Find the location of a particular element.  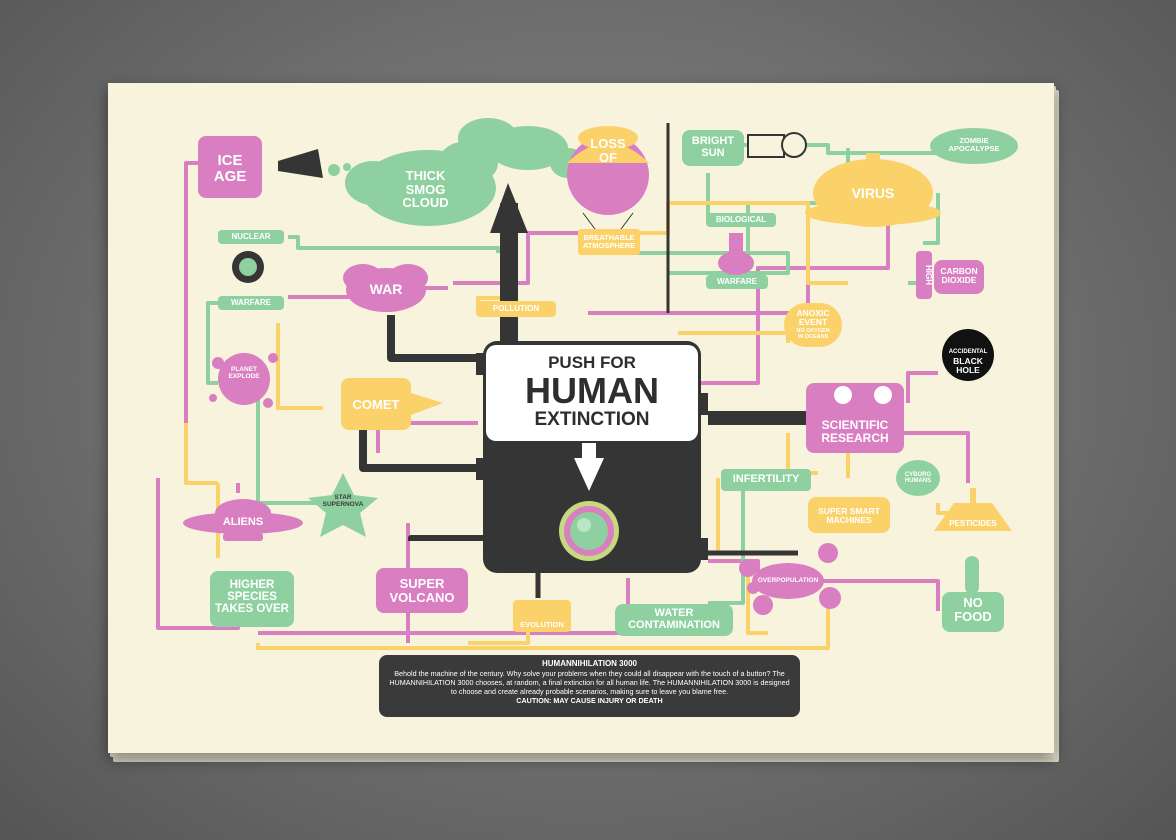

ice-age-box is located at coordinates (230, 167).